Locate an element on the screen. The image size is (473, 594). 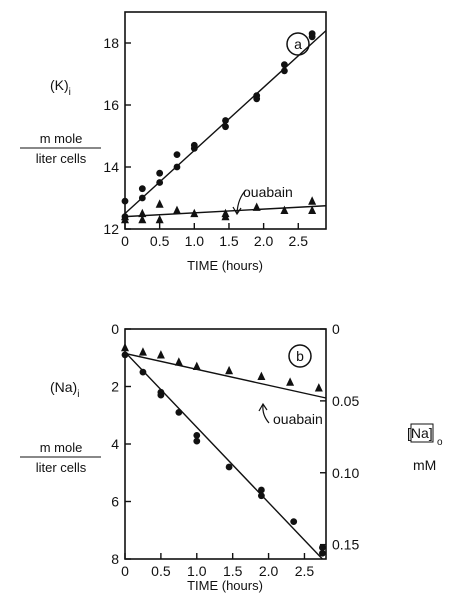
panel-a-y-label: (K)i is located at coordinates (60, 87).